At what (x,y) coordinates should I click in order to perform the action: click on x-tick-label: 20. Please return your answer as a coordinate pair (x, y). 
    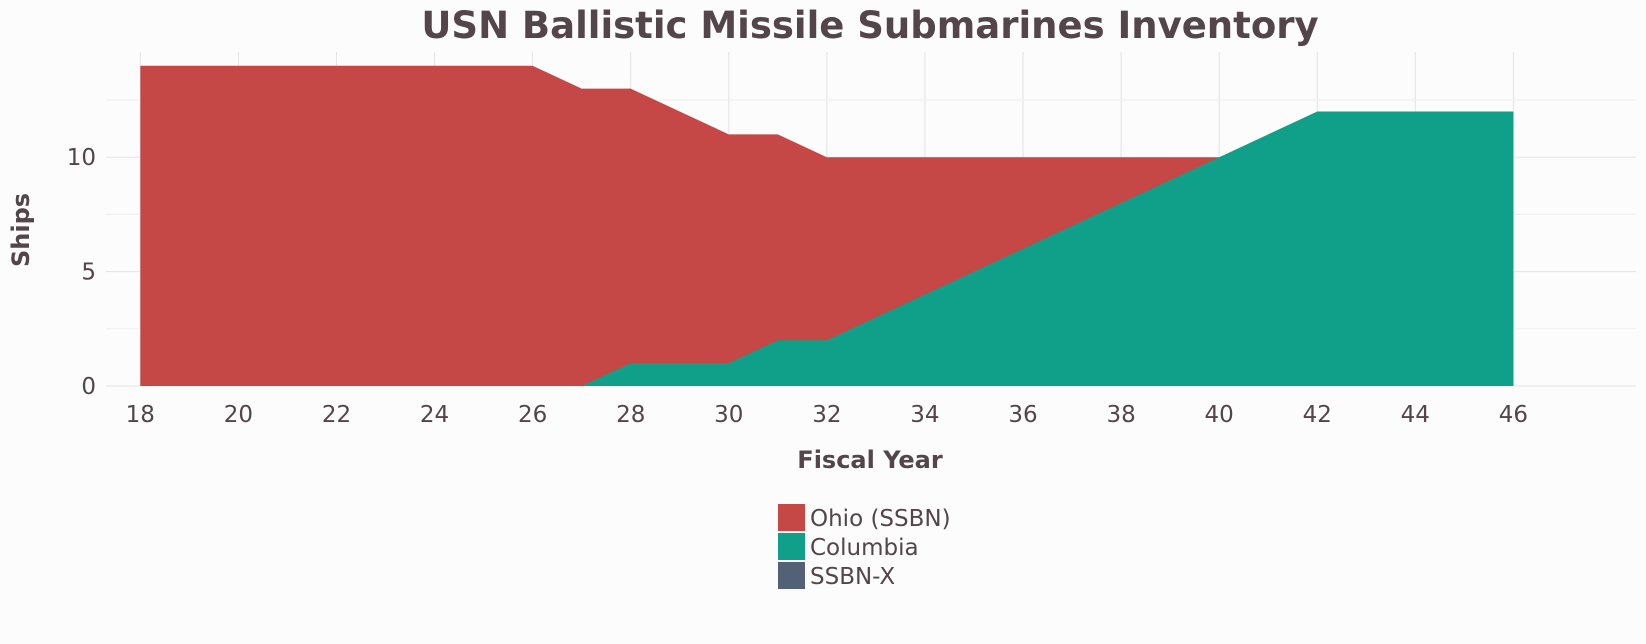
    Looking at the image, I should click on (238, 415).